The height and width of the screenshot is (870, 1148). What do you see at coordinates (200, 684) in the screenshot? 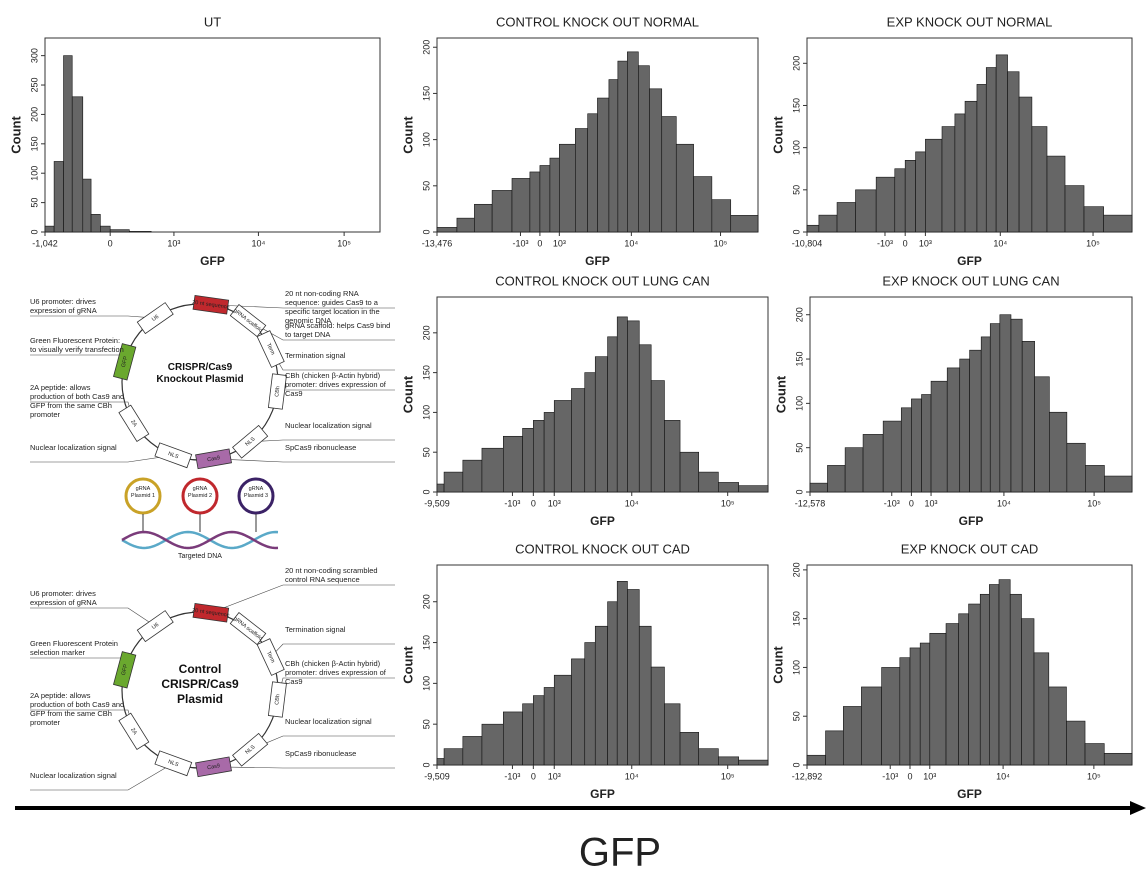
I see `plasmid-title: Control CRISPR/Cas9 Plasmid` at bounding box center [200, 684].